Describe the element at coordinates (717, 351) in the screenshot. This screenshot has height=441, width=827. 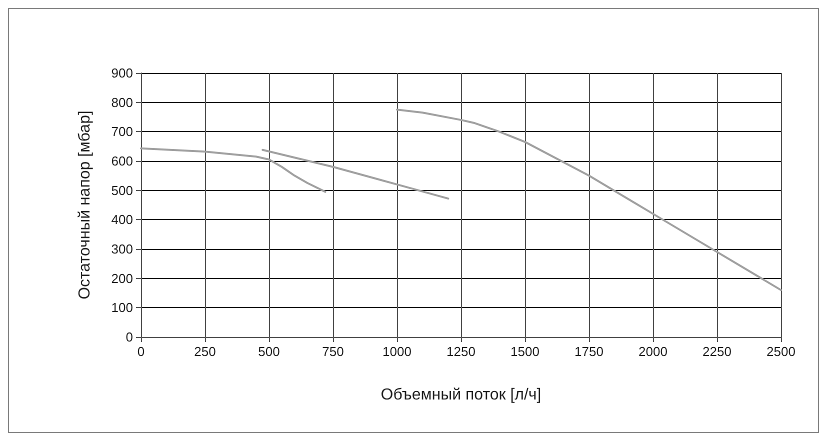
I see `x-tick-label: 2250` at that location.